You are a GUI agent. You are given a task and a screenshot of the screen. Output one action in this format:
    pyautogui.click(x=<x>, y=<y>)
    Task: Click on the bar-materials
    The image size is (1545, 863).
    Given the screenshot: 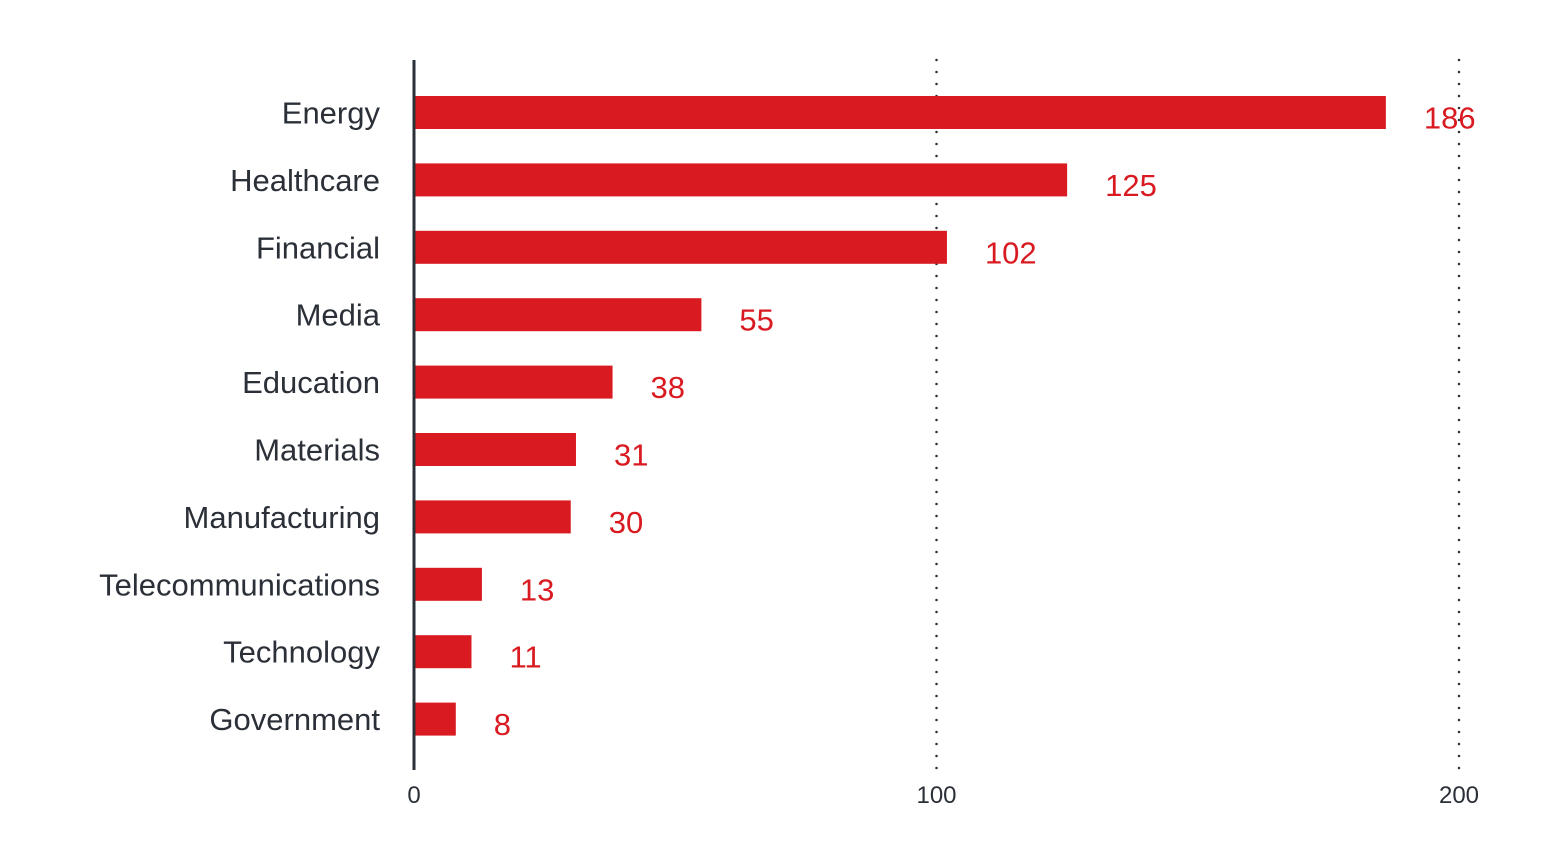 What is the action you would take?
    pyautogui.click(x=495, y=449)
    